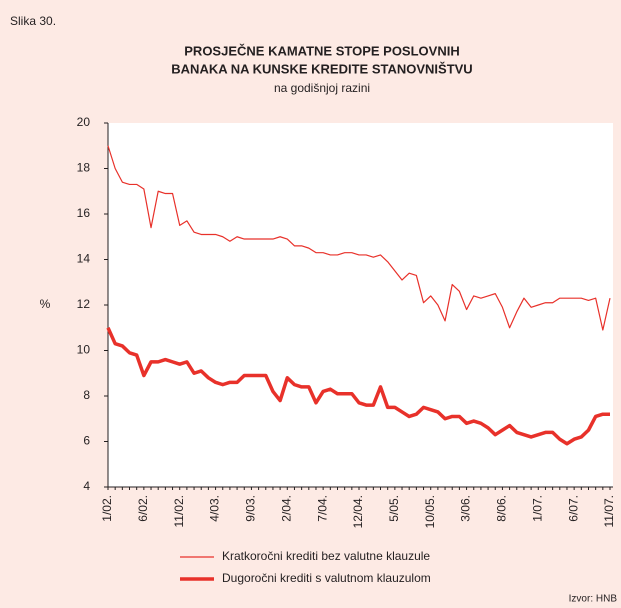  What do you see at coordinates (322, 88) in the screenshot?
I see `chart-subtitle: na godišnjoj razini` at bounding box center [322, 88].